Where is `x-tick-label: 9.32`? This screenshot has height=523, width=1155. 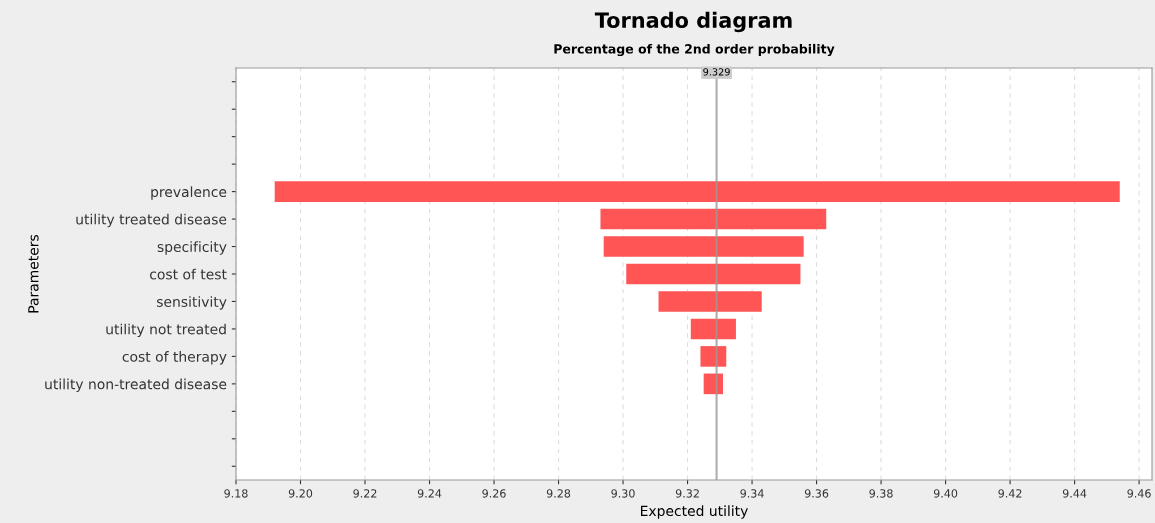 x-tick-label: 9.32 is located at coordinates (687, 493).